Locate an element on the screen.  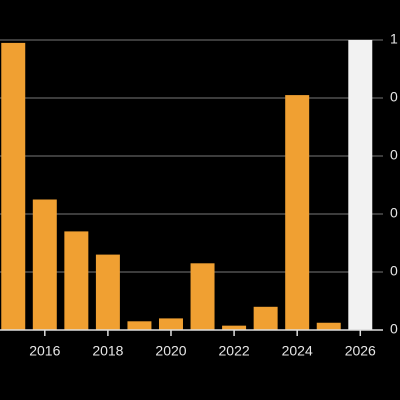
x-tick-label: 2020 is located at coordinates (170, 351).